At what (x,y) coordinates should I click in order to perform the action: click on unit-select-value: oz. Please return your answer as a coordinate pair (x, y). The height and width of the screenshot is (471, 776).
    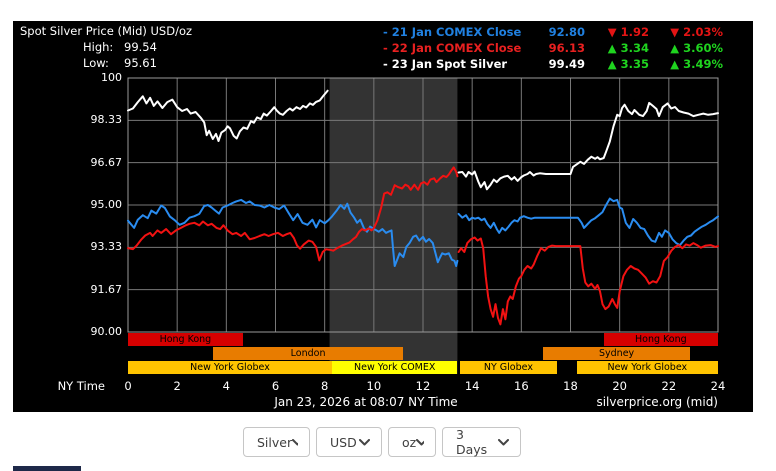
    Looking at the image, I should click on (409, 442).